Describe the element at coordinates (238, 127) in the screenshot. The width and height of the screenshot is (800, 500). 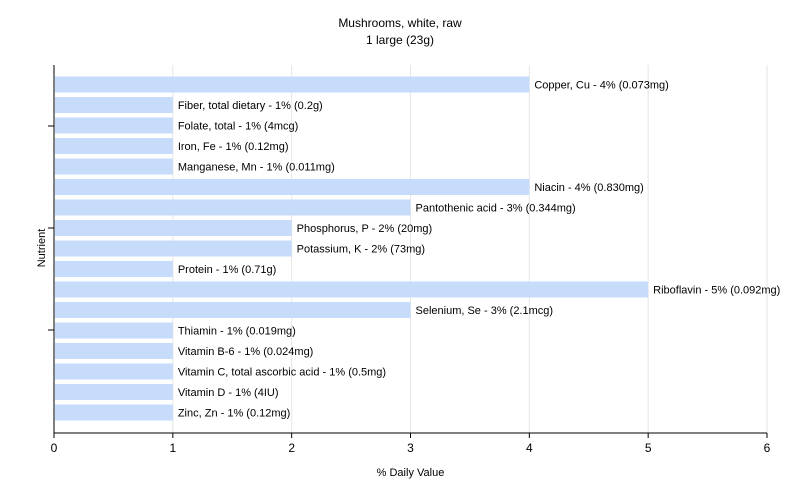
I see `bar-label: Folate, total - 1% (4mcg)` at that location.